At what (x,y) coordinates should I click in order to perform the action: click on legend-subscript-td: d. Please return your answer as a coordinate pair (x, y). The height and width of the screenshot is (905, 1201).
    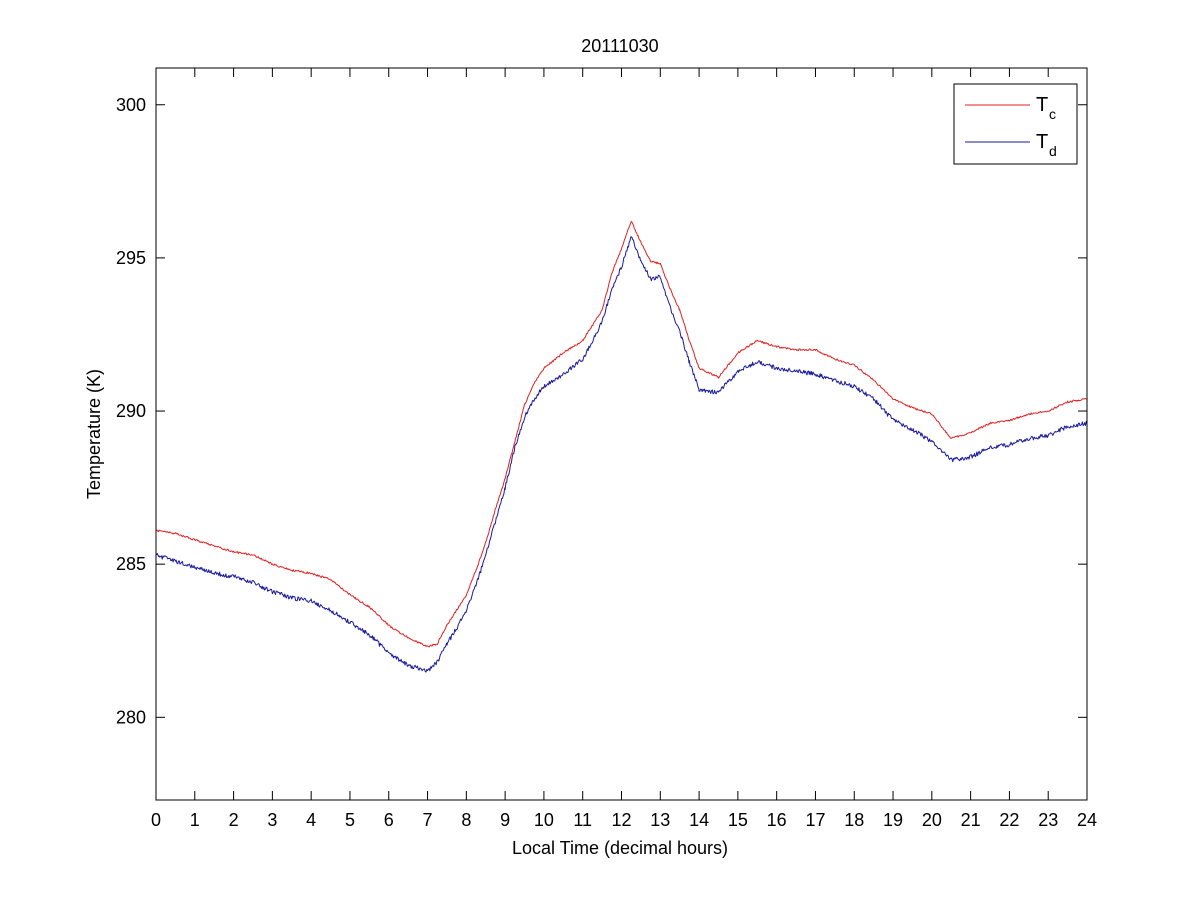
    Looking at the image, I should click on (1053, 151).